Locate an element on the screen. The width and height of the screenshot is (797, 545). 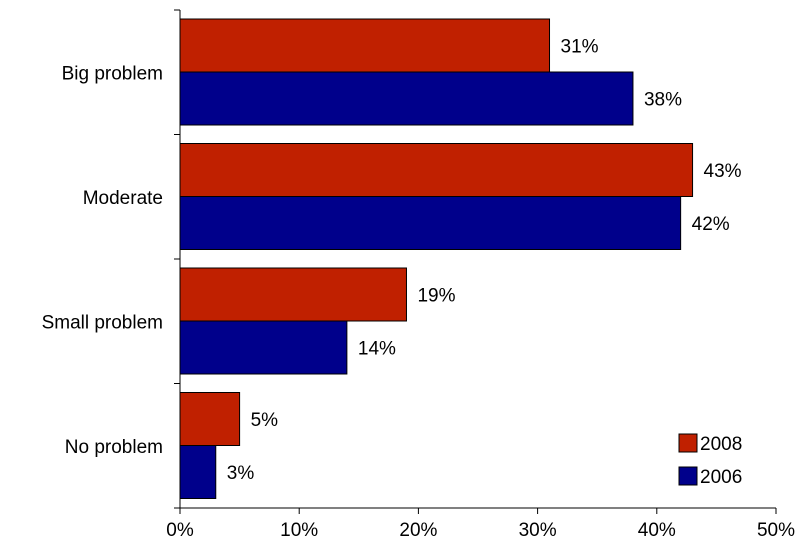
y-tick-label: Moderate is located at coordinates (123, 198).